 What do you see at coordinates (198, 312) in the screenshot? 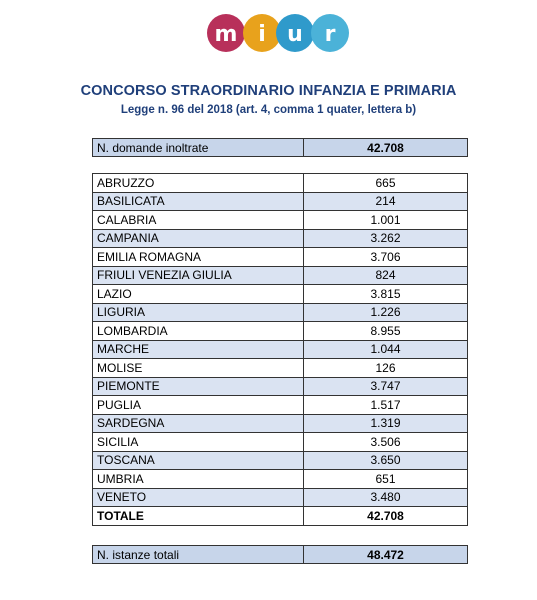
I see `region-name: LIGURIA` at bounding box center [198, 312].